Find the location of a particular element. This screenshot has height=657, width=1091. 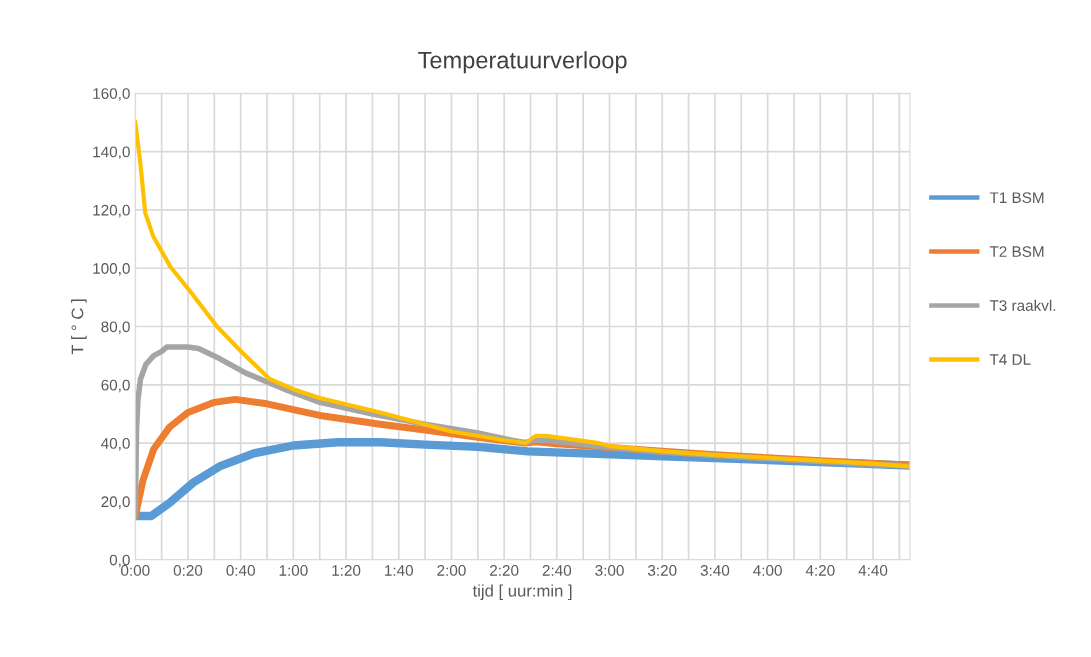

x-tick-label: 4:00 is located at coordinates (767, 570).